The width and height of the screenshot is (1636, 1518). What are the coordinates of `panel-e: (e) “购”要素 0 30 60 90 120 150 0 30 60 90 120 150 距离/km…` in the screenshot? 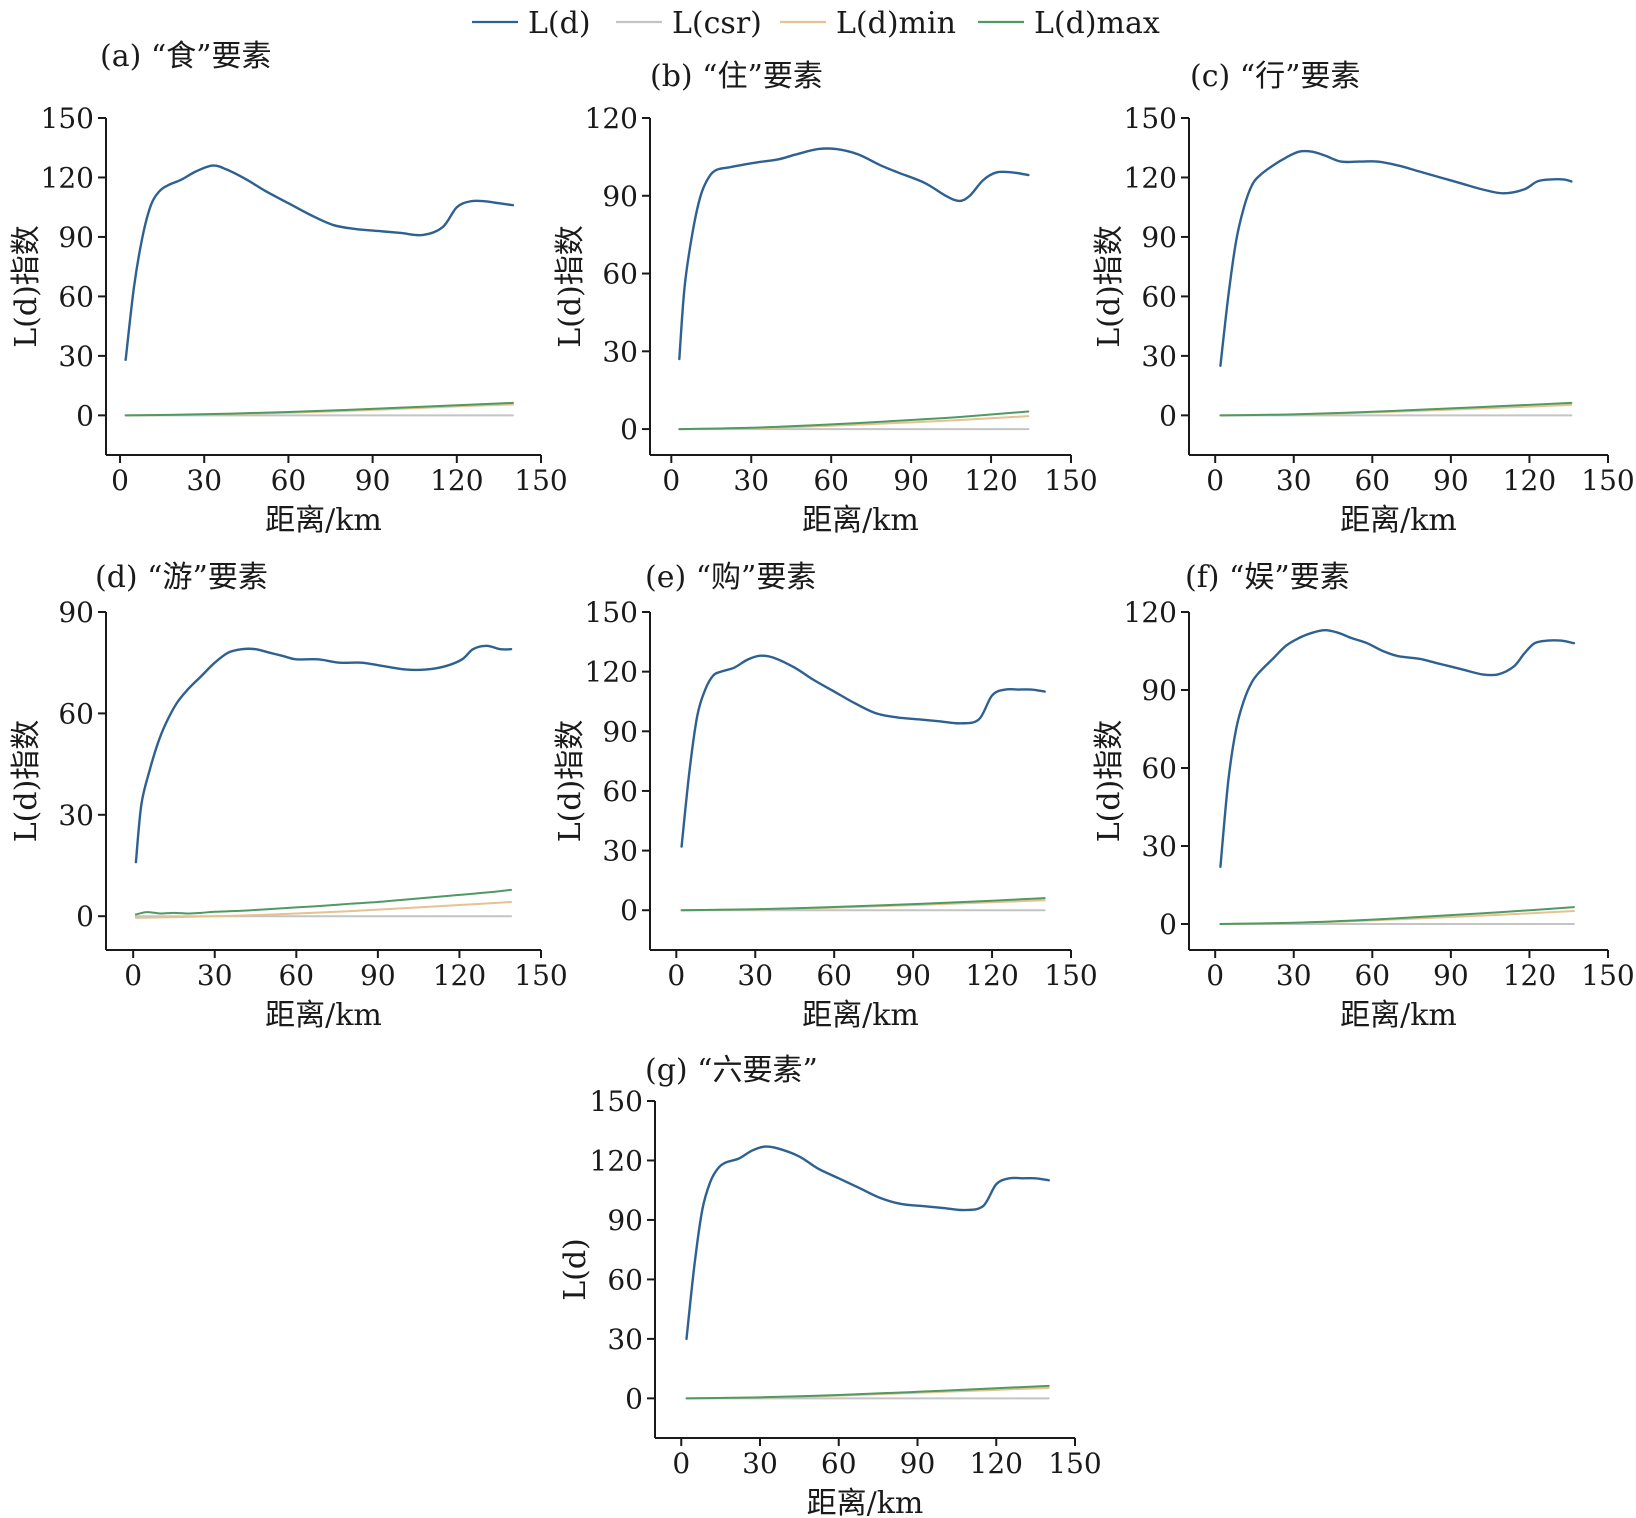 It's located at (825, 796).